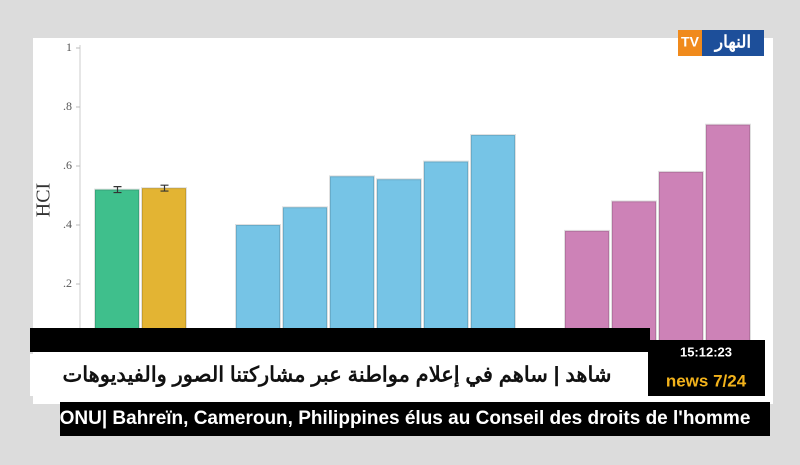 The image size is (800, 465). I want to click on logo-bg, so click(733, 43).